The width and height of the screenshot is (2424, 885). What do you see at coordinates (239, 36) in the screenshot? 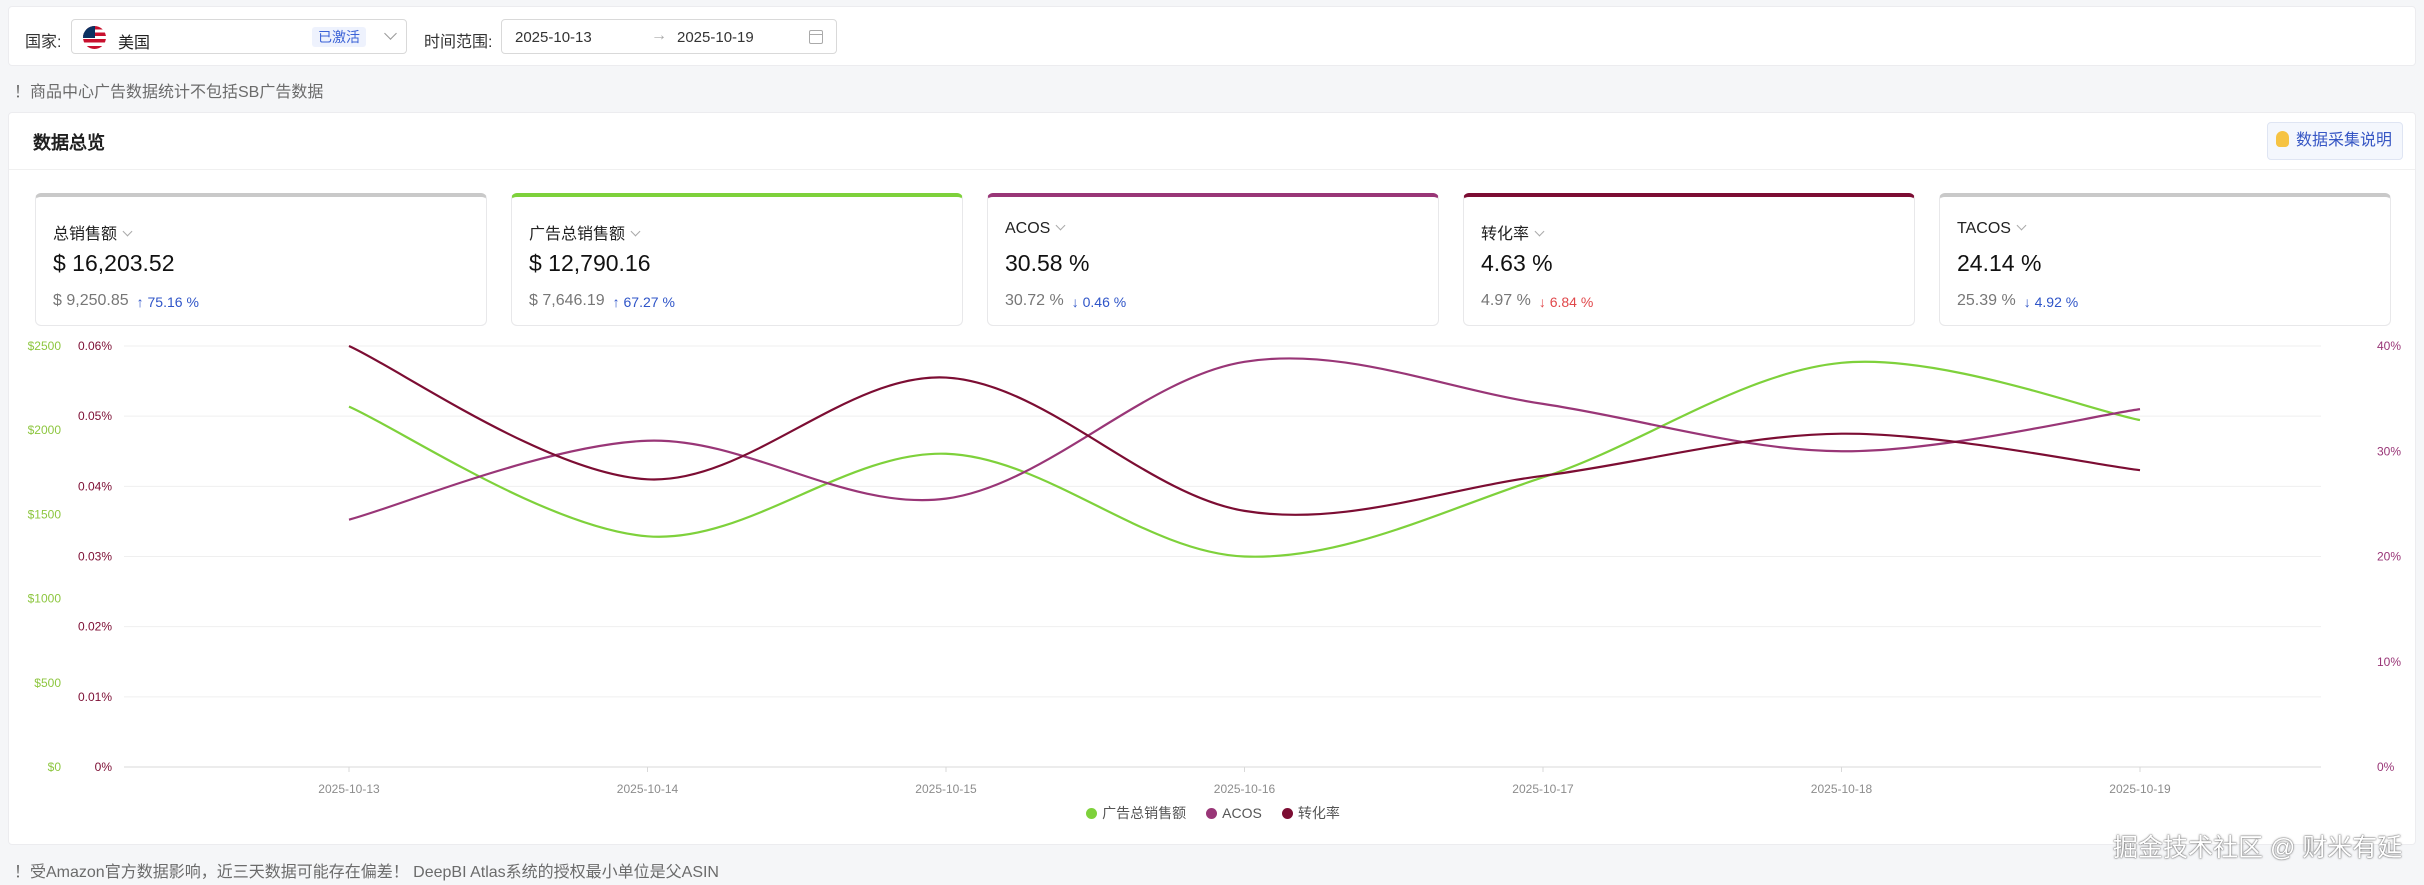
I see `country-select: 美国 已激活` at bounding box center [239, 36].